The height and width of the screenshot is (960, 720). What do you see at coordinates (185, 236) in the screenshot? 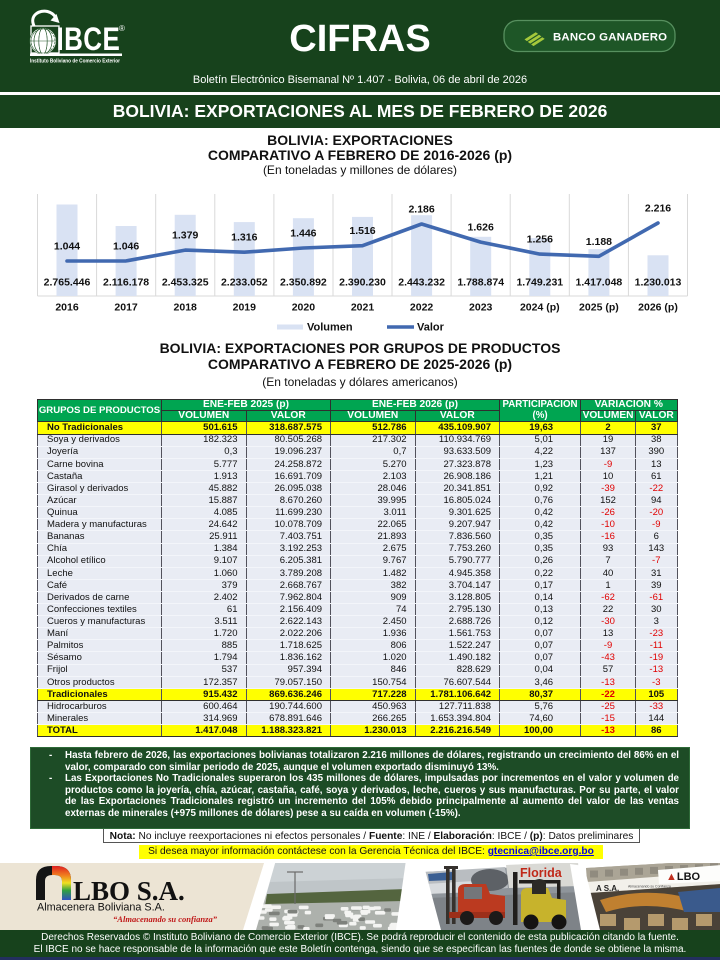
I see `svg-text: 1.379` at bounding box center [185, 236].